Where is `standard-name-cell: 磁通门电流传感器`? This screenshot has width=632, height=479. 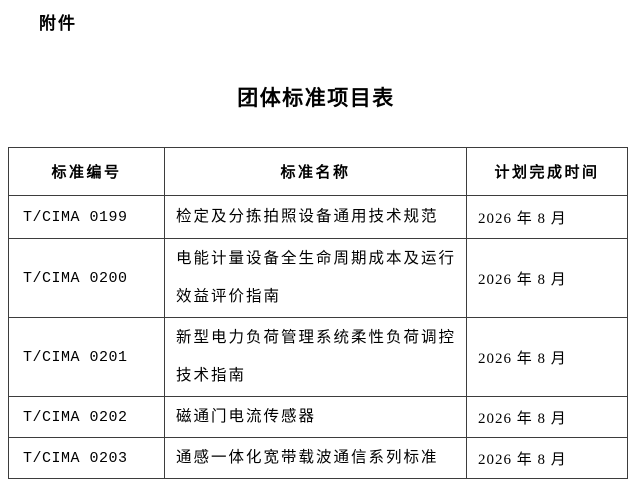
standard-name-cell: 磁通门电流传感器 is located at coordinates (315, 417).